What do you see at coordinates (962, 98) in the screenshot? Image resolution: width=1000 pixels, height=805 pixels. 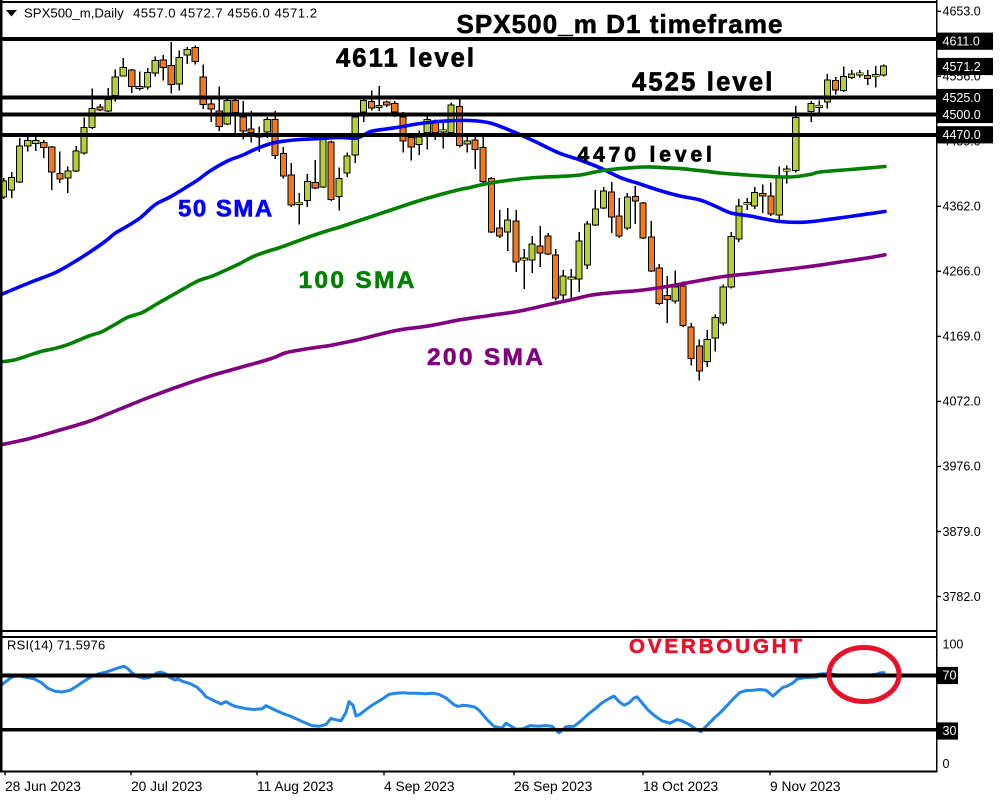 I see `svg-text: 4525.0` at bounding box center [962, 98].